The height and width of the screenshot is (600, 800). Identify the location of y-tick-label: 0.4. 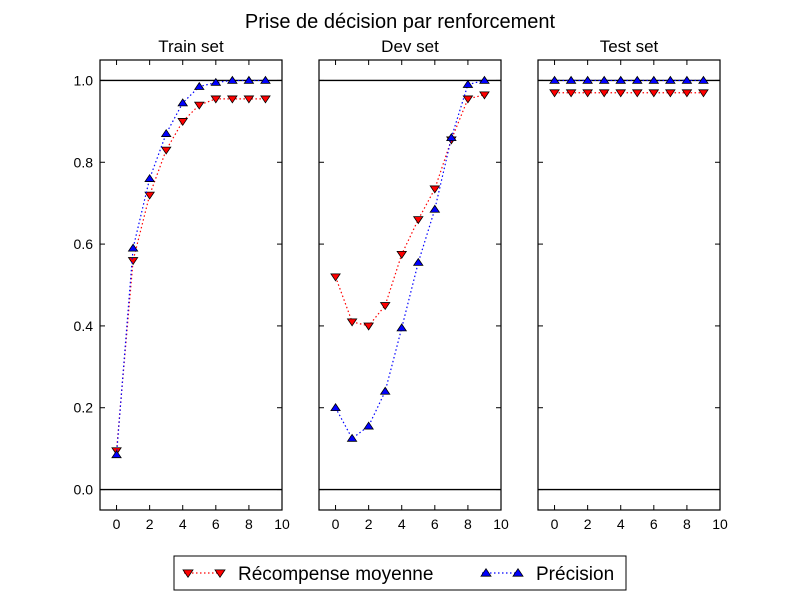
(84, 326).